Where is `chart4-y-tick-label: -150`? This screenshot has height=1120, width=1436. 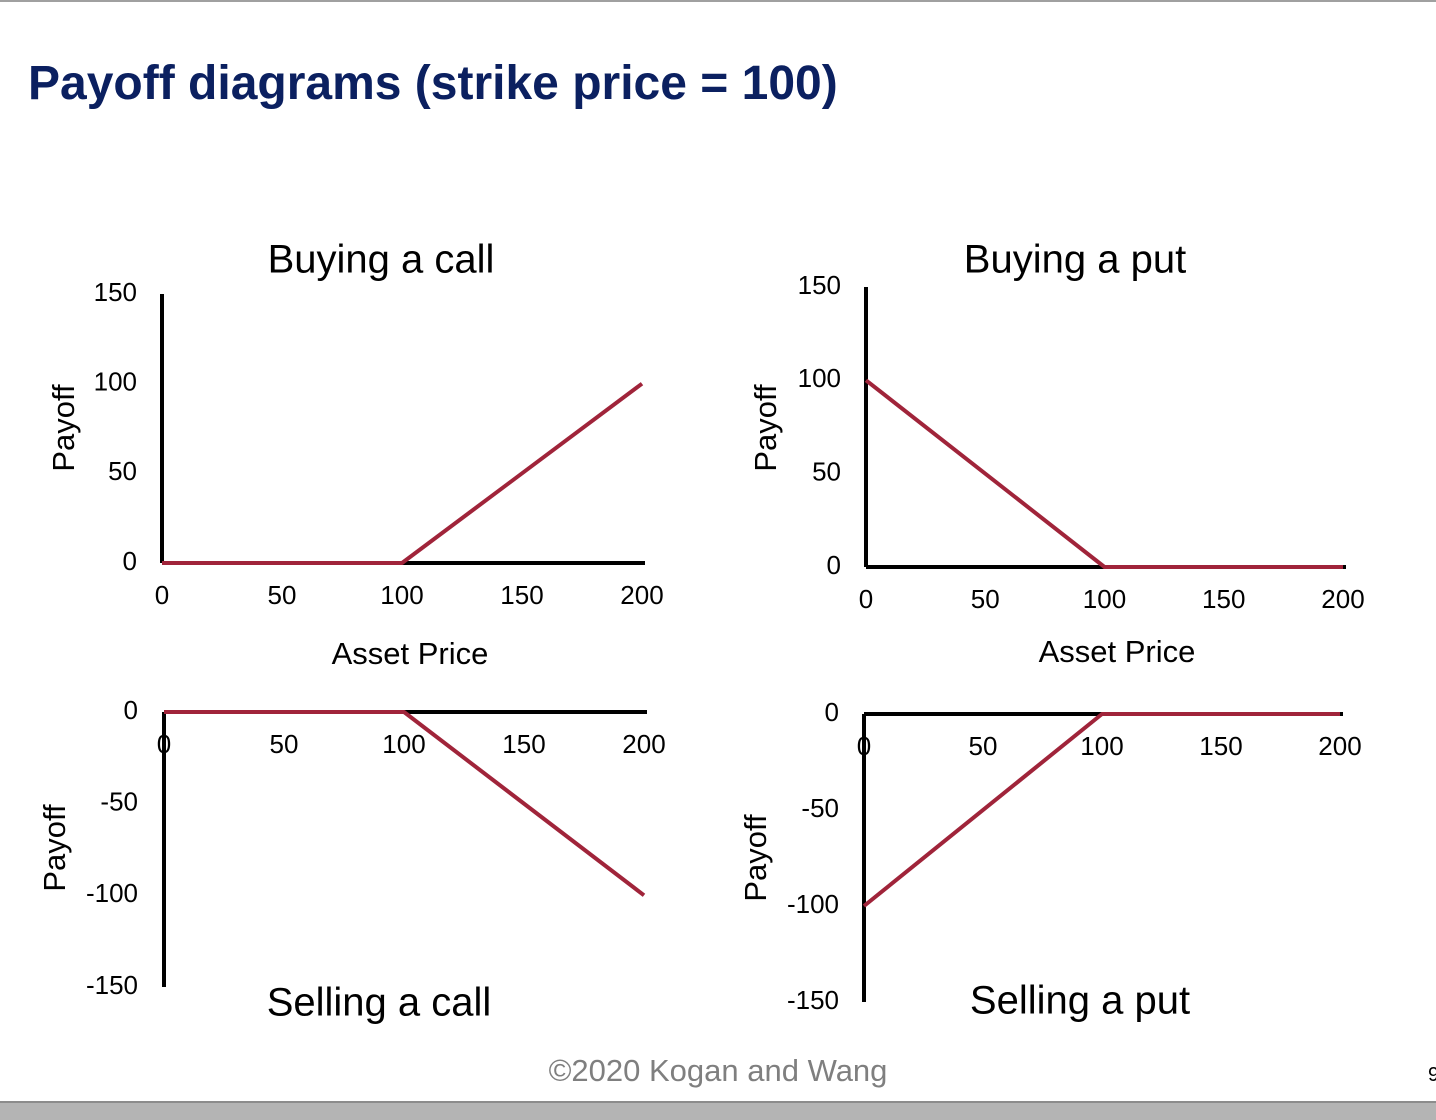
chart4-y-tick-label: -150 is located at coordinates (813, 1000).